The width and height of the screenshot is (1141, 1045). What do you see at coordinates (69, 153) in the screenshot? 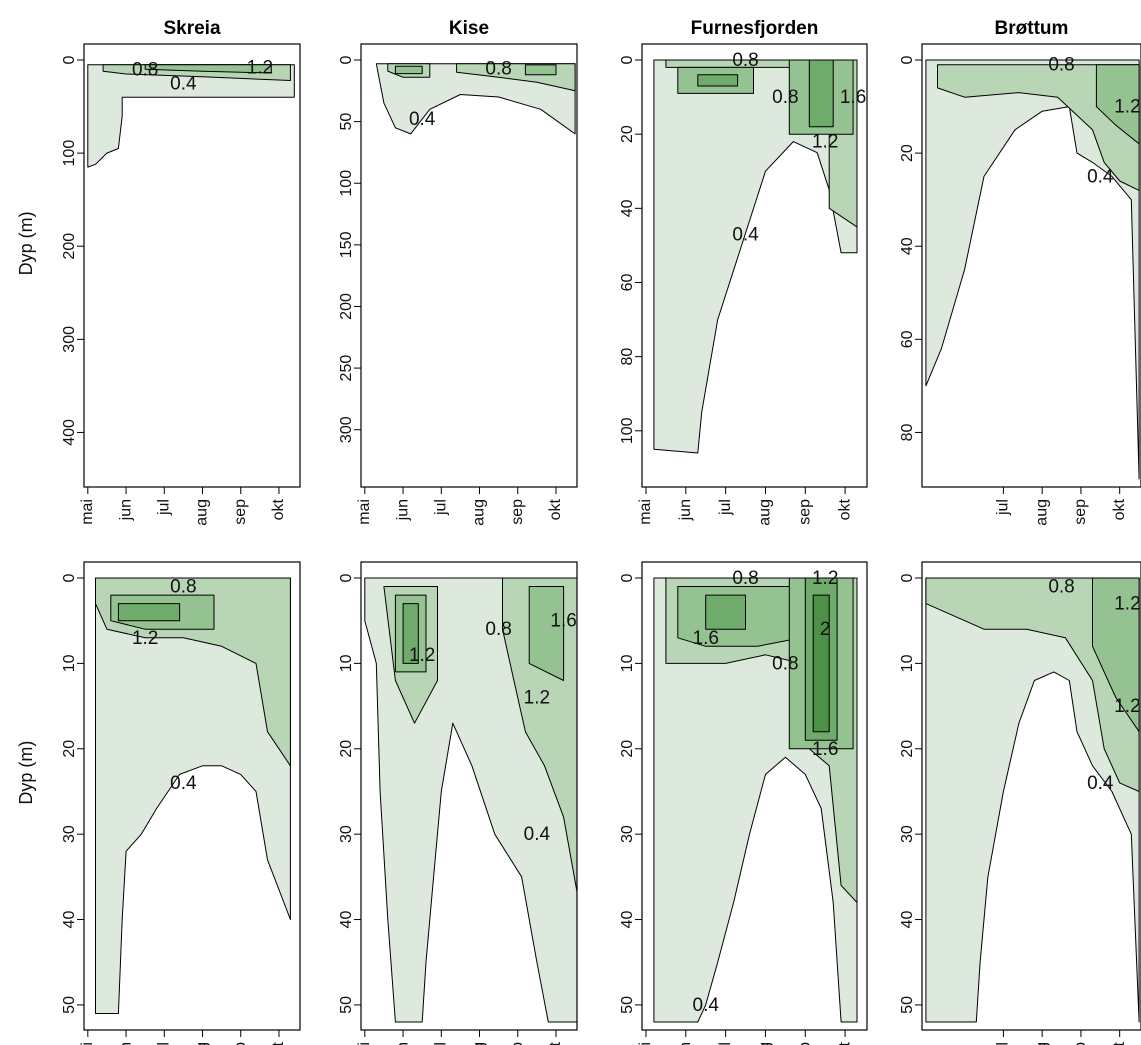
I see `y-tick-label: 100` at bounding box center [69, 153].